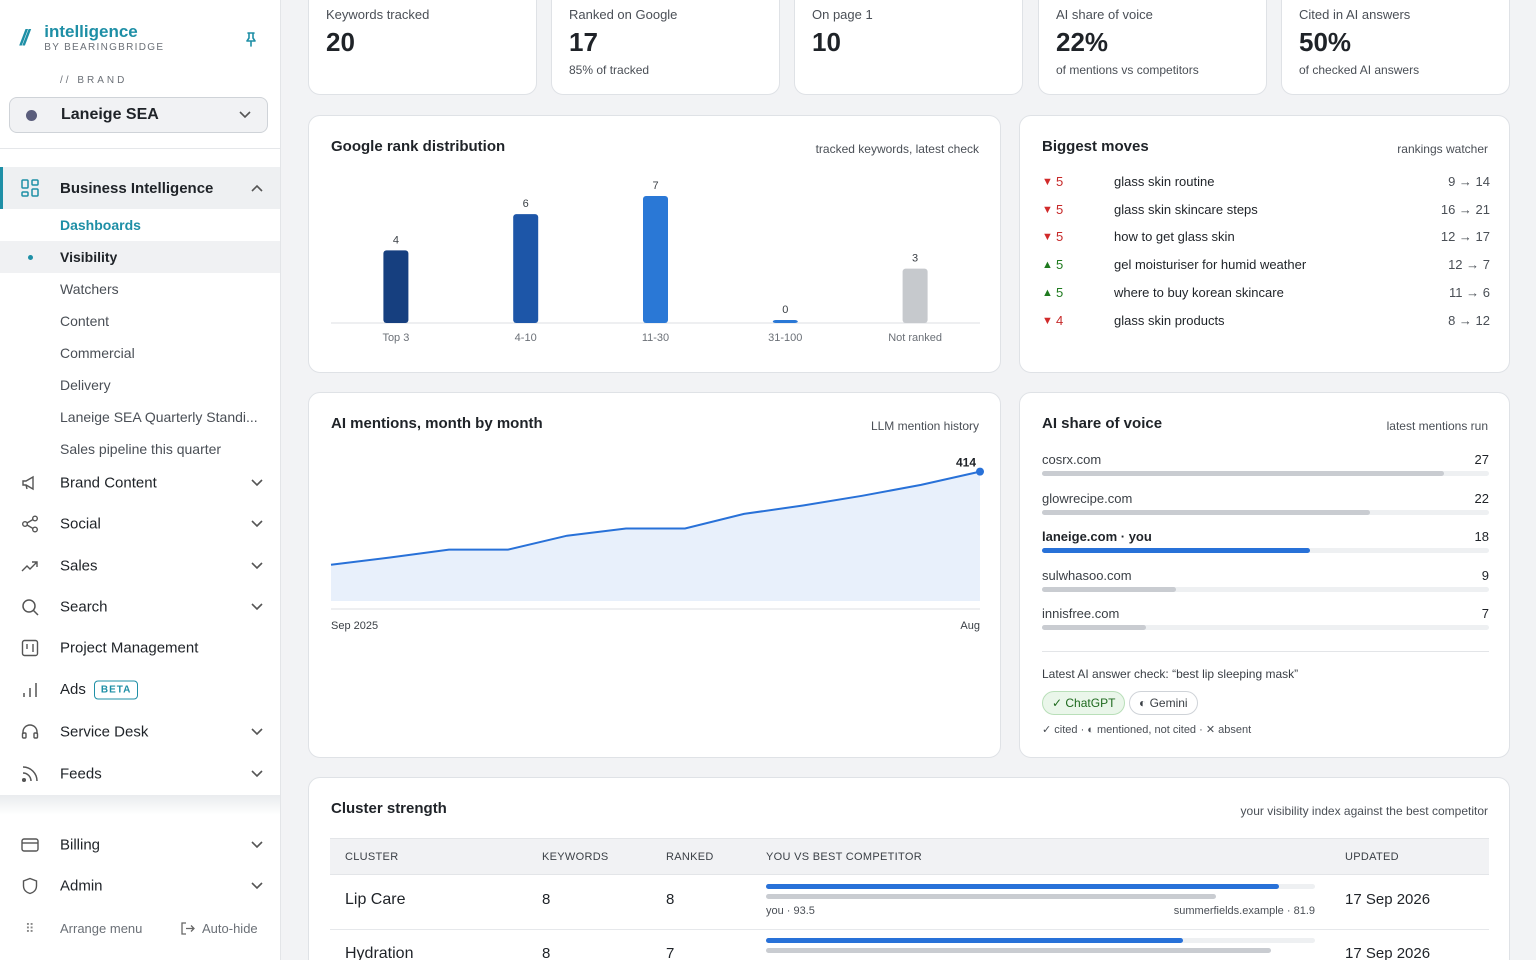  What do you see at coordinates (1485, 613) in the screenshot?
I see `sov-value: 7` at bounding box center [1485, 613].